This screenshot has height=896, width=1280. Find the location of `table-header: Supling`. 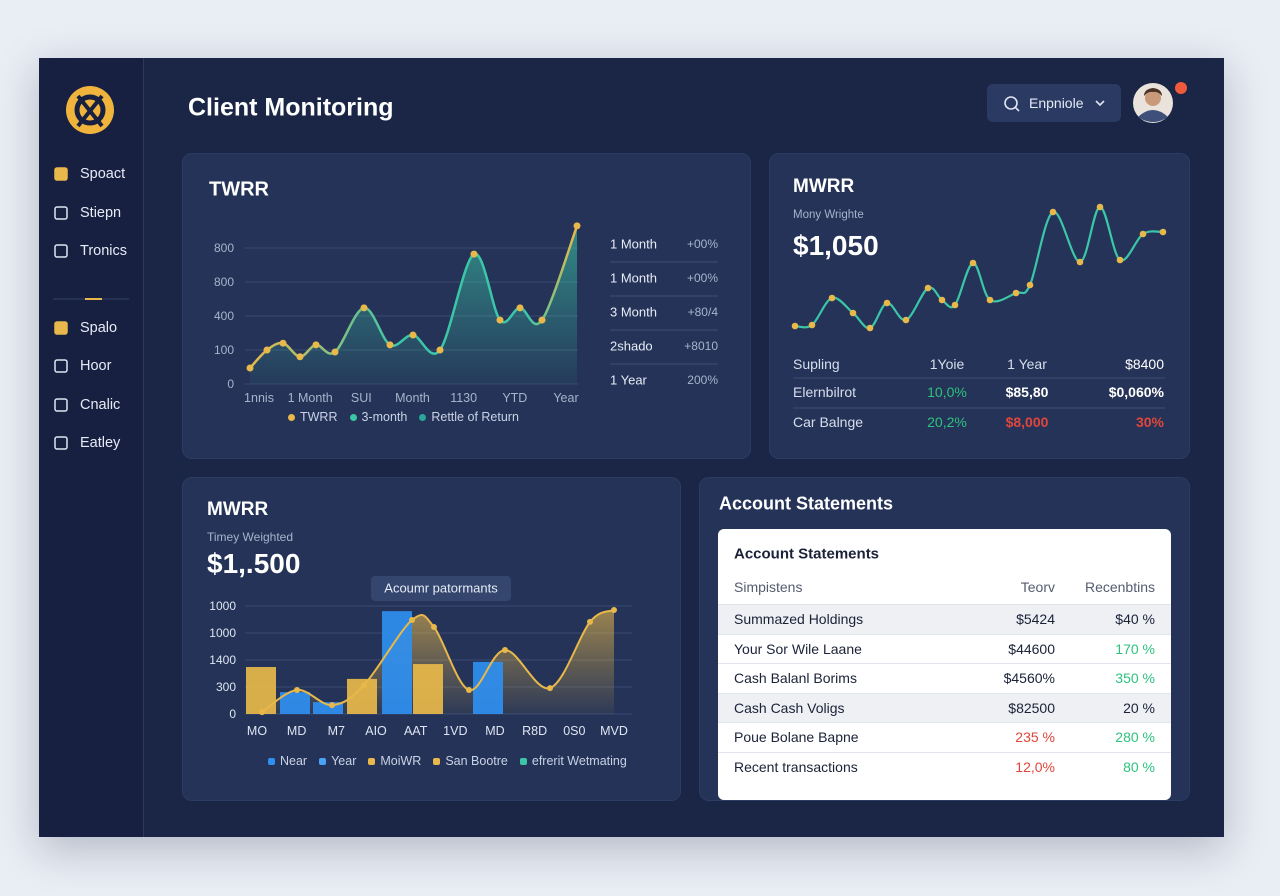

table-header: Supling is located at coordinates (816, 364).